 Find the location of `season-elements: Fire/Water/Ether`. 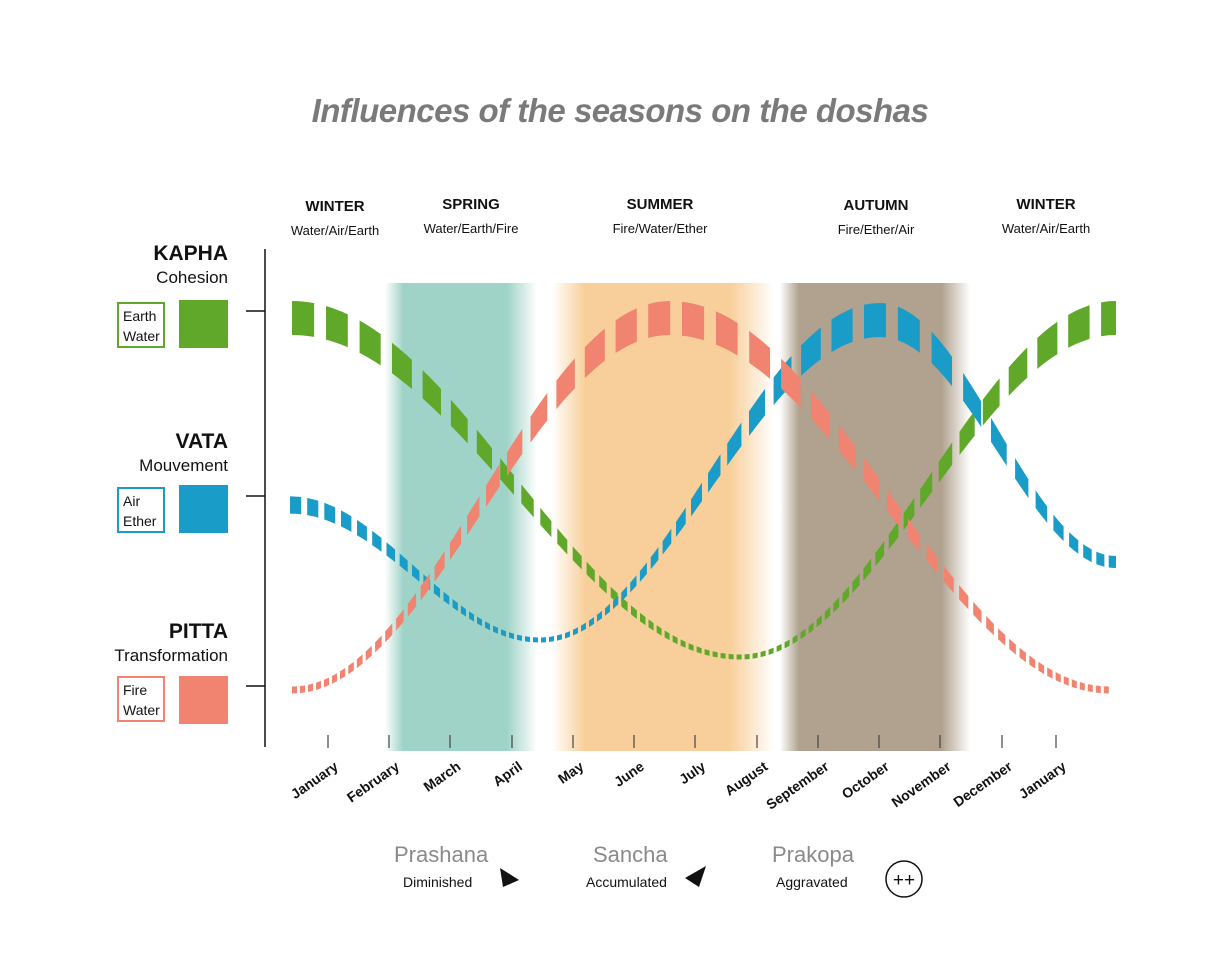

season-elements: Fire/Water/Ether is located at coordinates (660, 228).